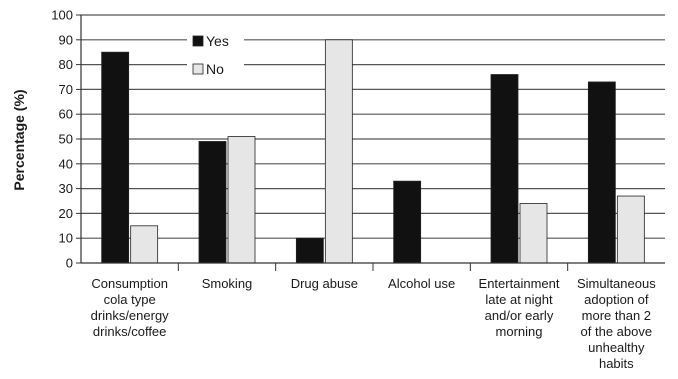  I want to click on y-axis-title: Percentage (%), so click(19, 139).